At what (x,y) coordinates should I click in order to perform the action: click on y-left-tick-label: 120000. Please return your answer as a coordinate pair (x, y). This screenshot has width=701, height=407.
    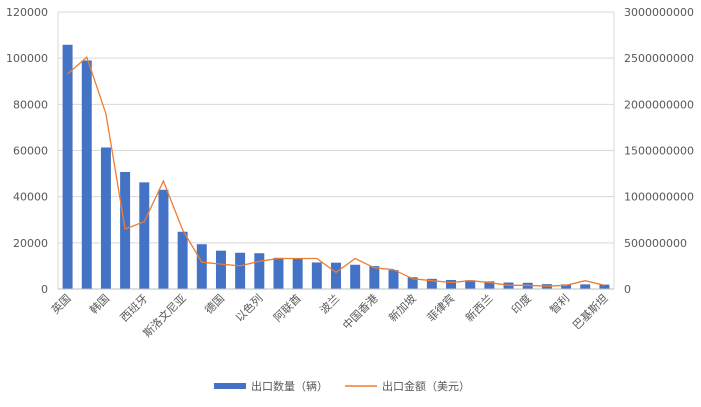
    Looking at the image, I should click on (27, 12).